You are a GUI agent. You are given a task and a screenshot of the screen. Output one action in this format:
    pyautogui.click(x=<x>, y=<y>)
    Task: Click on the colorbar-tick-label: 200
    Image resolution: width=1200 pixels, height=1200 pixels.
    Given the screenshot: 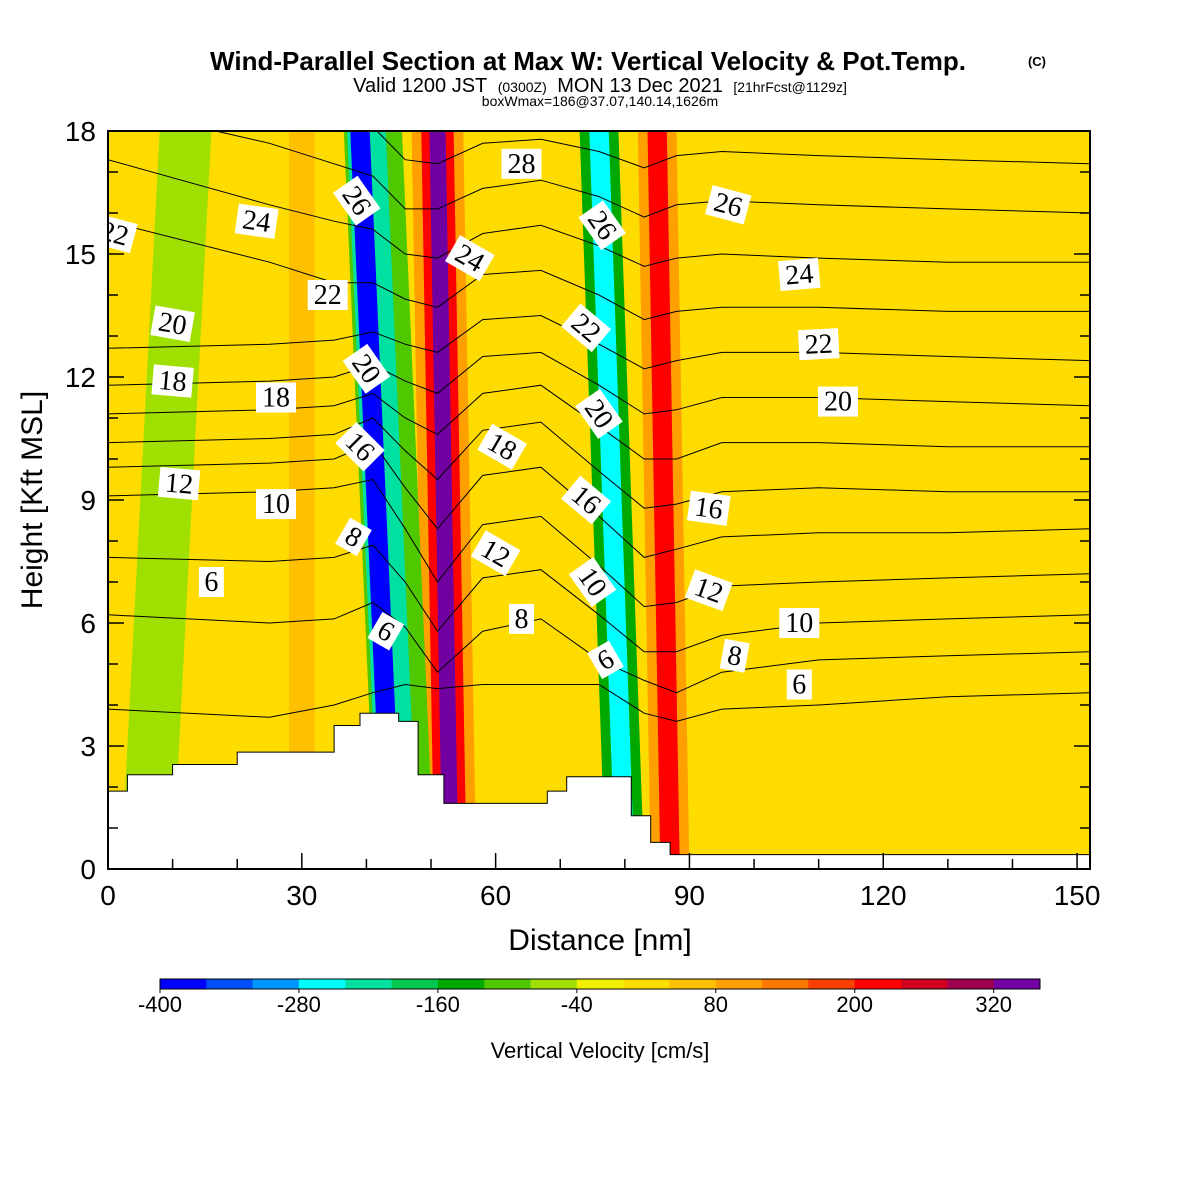 What is the action you would take?
    pyautogui.click(x=854, y=1004)
    